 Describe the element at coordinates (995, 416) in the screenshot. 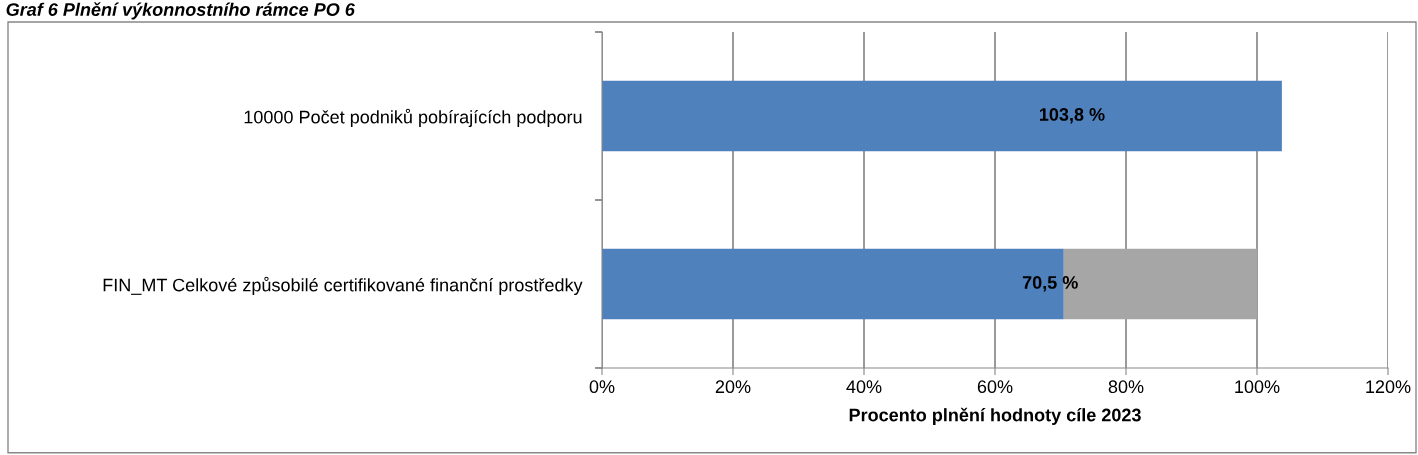

I see `x-axis-title: Procento plnění hodnoty cíle 2023` at that location.